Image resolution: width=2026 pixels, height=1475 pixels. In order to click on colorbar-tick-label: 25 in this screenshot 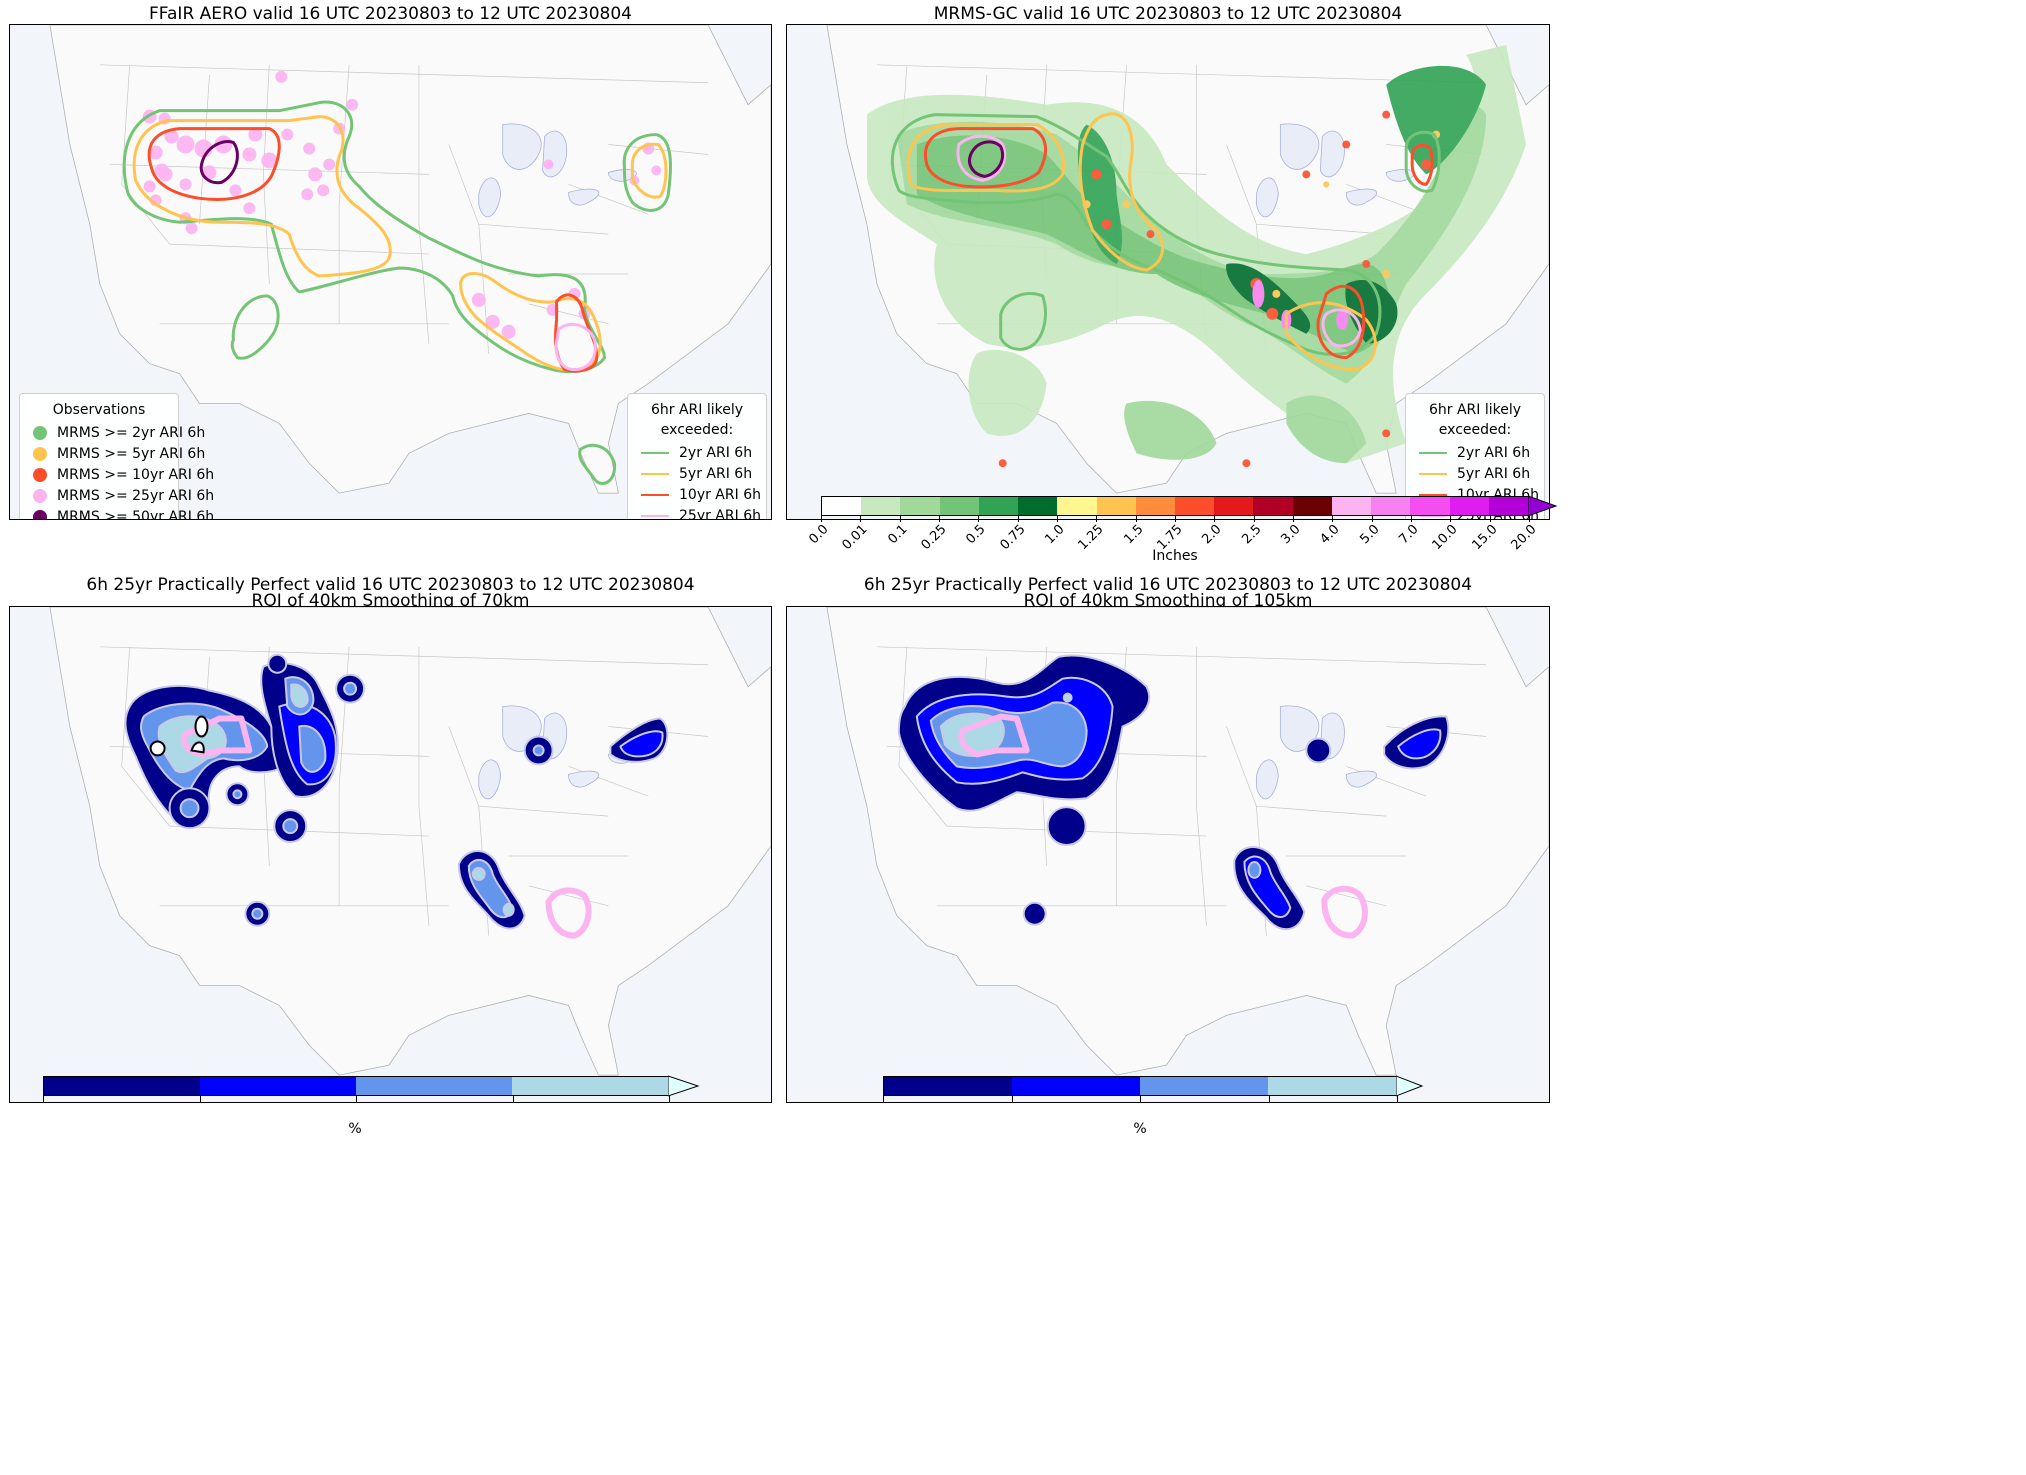, I will do `click(1131, 1102)`.